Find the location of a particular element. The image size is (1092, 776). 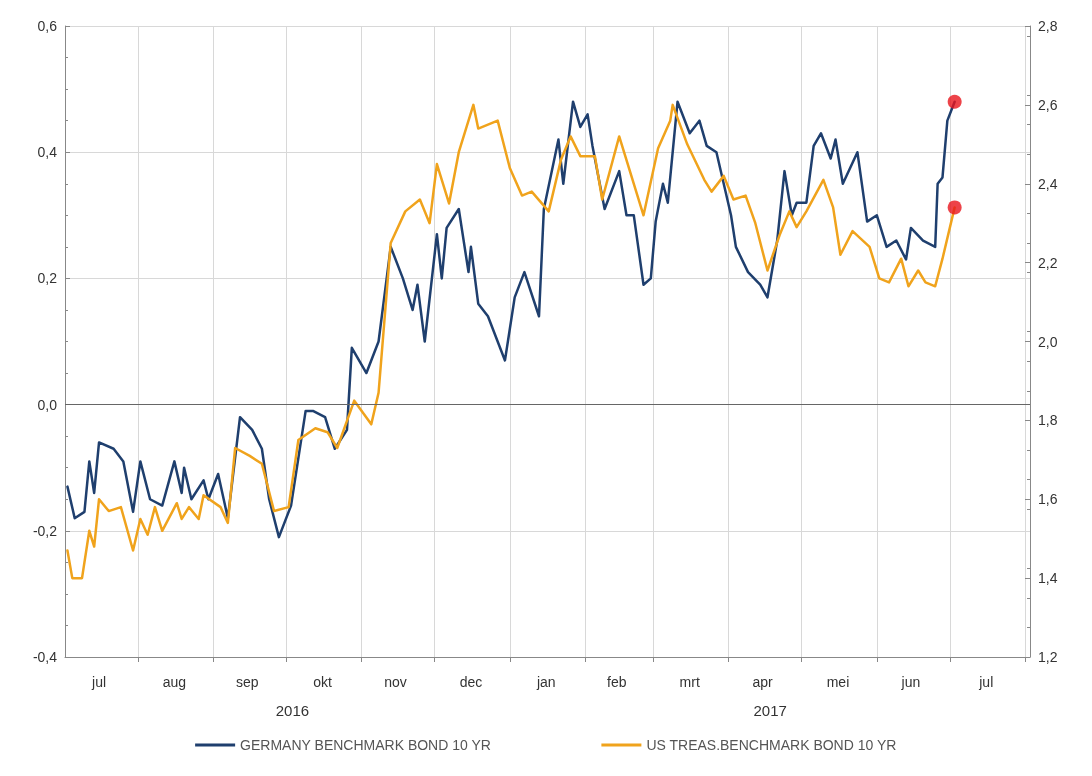

x-tick-label: jun is located at coordinates (910, 682).